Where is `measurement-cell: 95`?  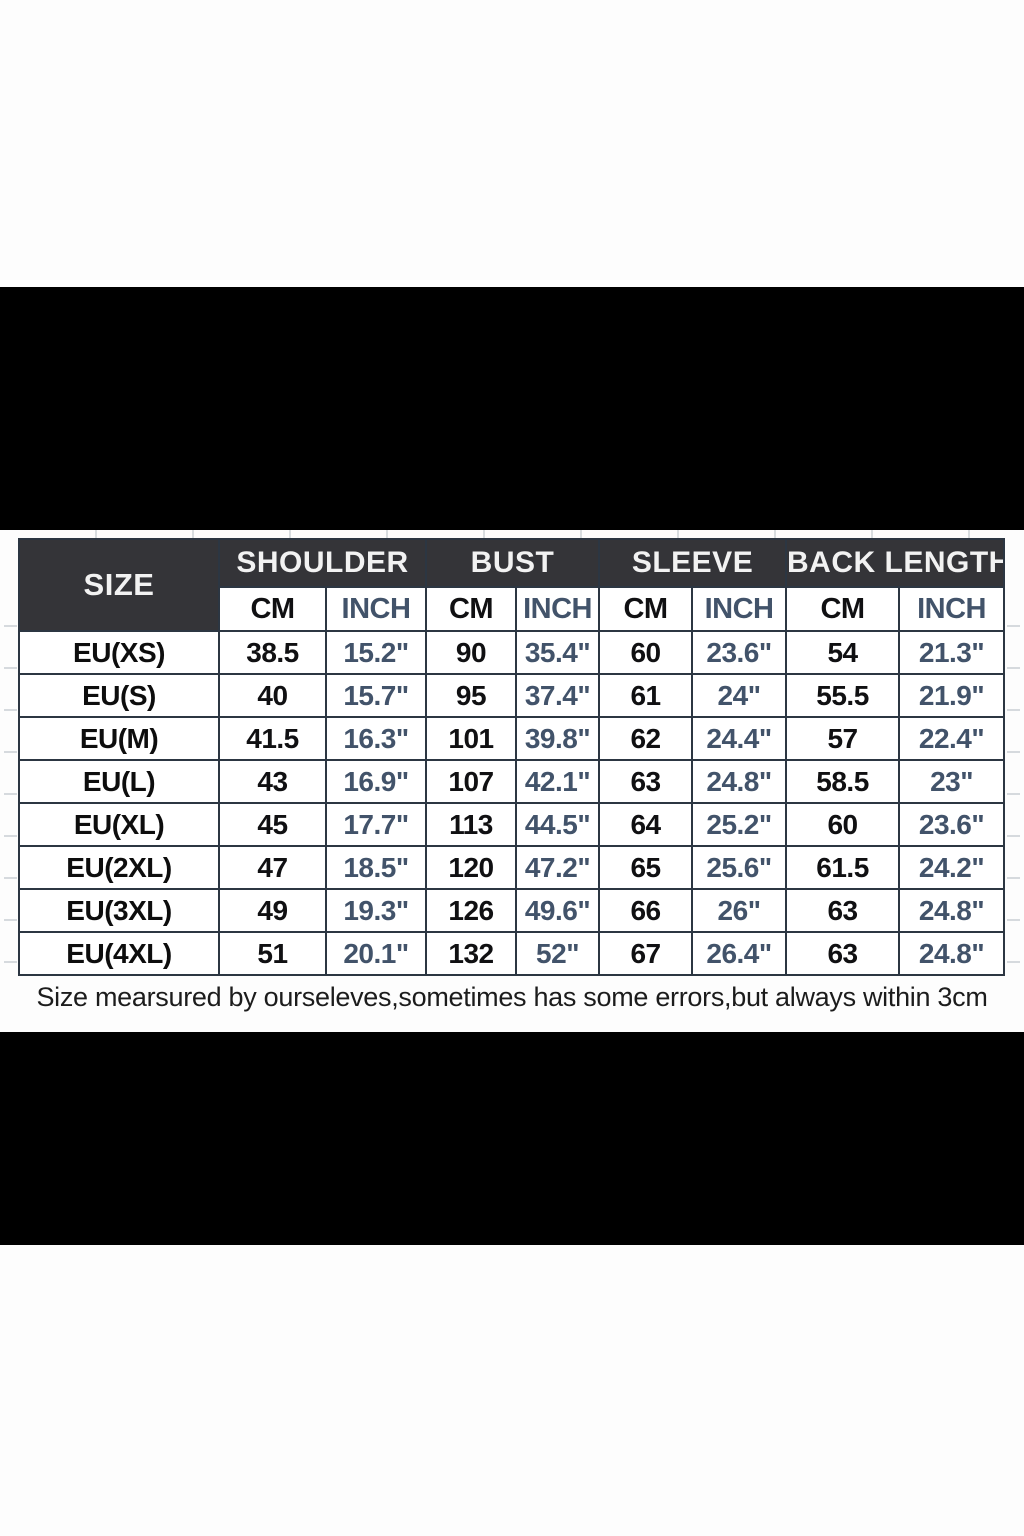
measurement-cell: 95 is located at coordinates (471, 695).